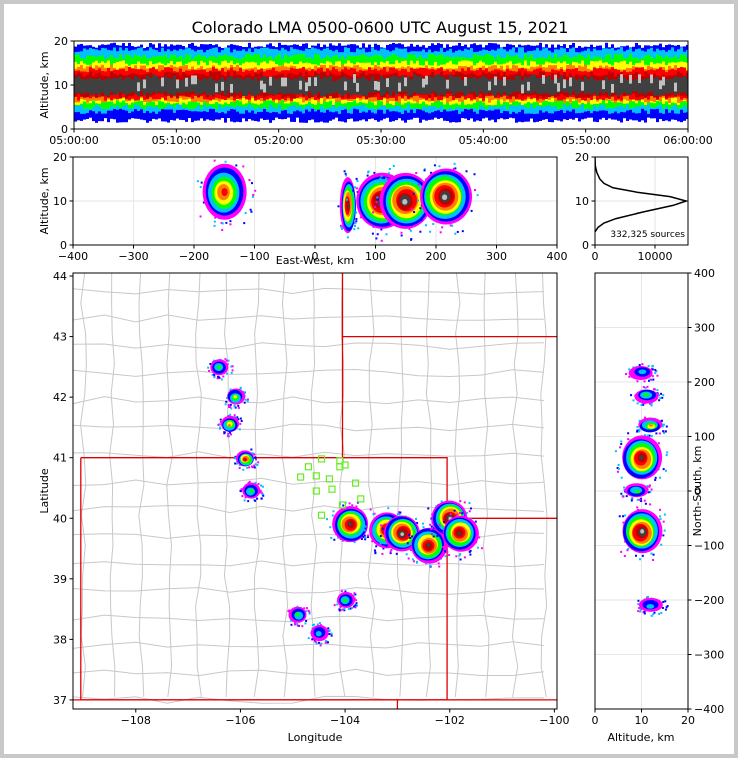 This screenshot has height=758, width=738. What do you see at coordinates (595, 720) in the screenshot?
I see `x-tick-label: 0` at bounding box center [595, 720].